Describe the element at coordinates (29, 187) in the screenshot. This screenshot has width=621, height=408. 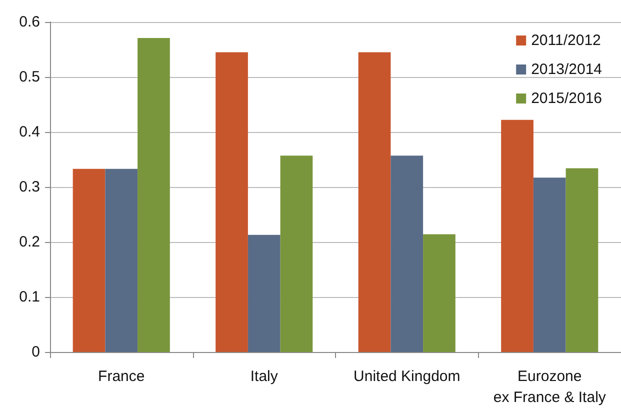
I see `y-tick-label: 0.3` at that location.